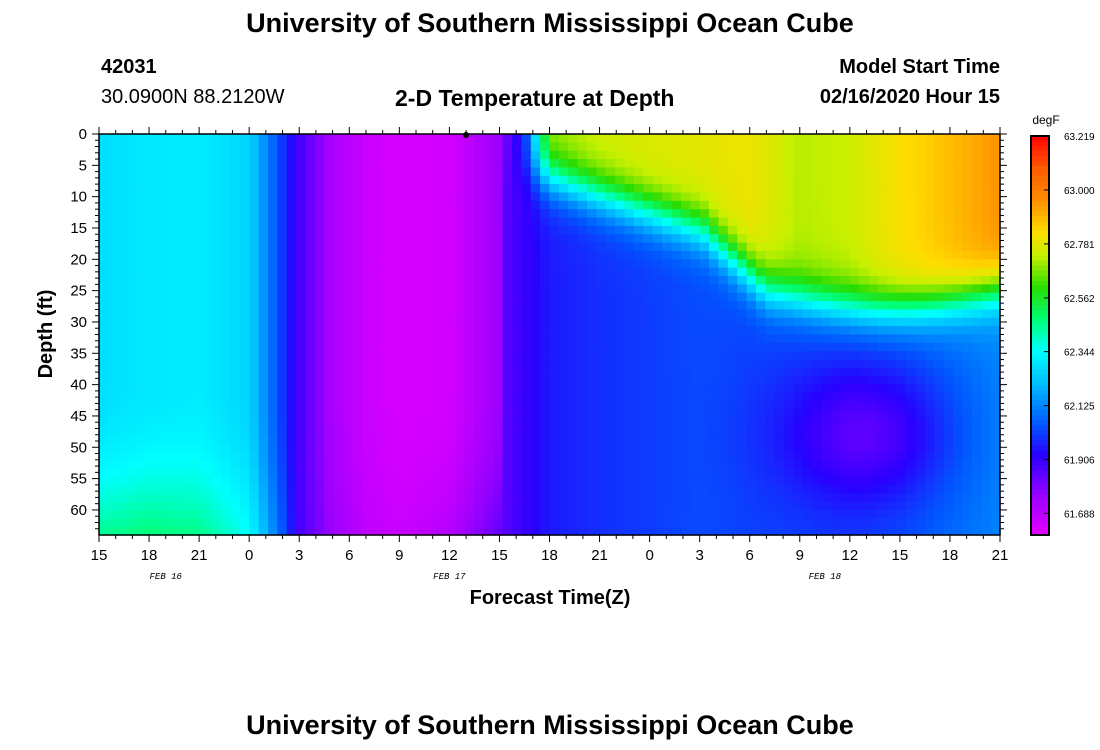 The height and width of the screenshot is (750, 1100). I want to click on y-tick-label: 45, so click(78, 416).